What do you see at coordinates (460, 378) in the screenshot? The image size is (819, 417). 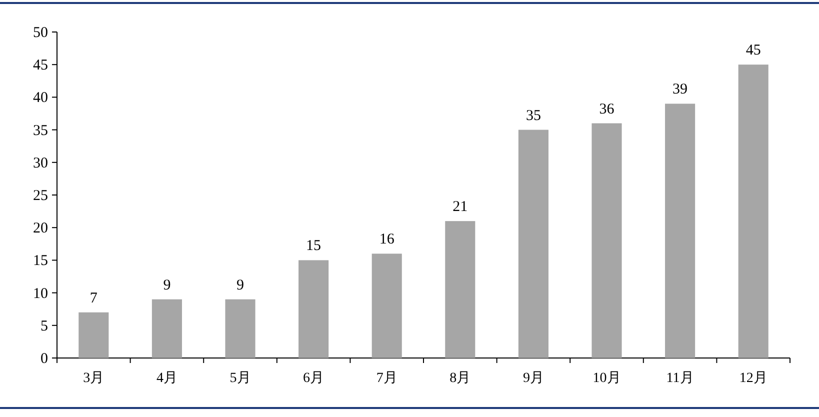 I see `x-tick-label: 8月` at bounding box center [460, 378].